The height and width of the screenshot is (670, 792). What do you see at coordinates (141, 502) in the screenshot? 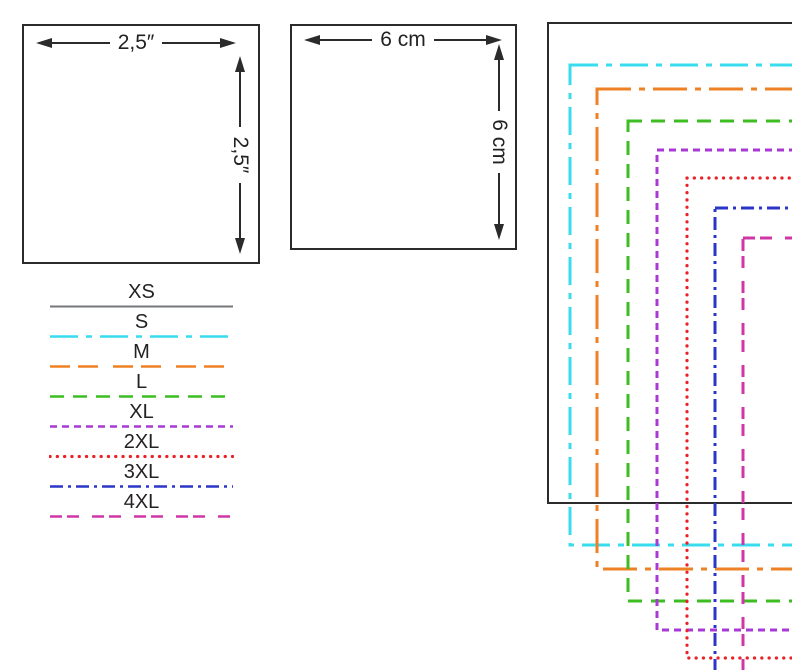
I see `legend-size-label: 4XL` at bounding box center [141, 502].